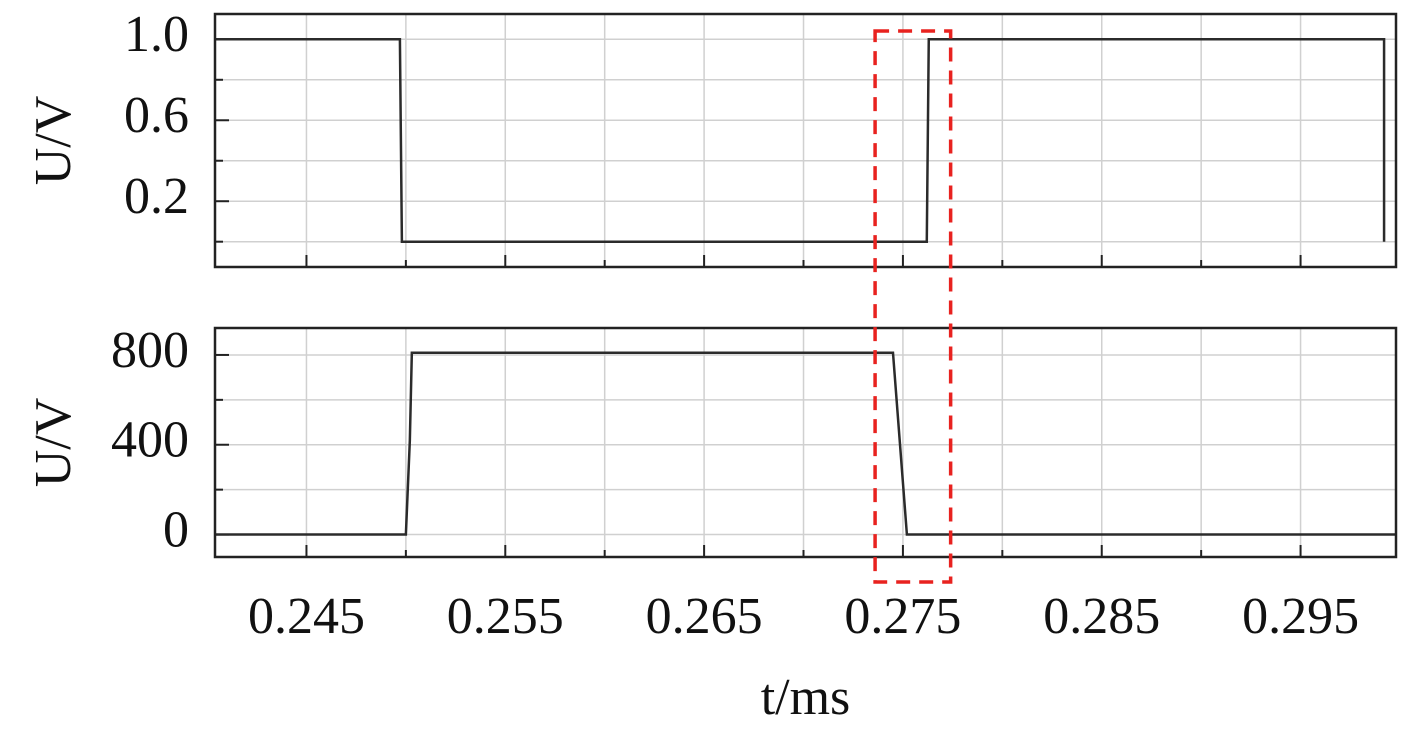 The width and height of the screenshot is (1417, 739). I want to click on y-tick-label: 0, so click(176, 529).